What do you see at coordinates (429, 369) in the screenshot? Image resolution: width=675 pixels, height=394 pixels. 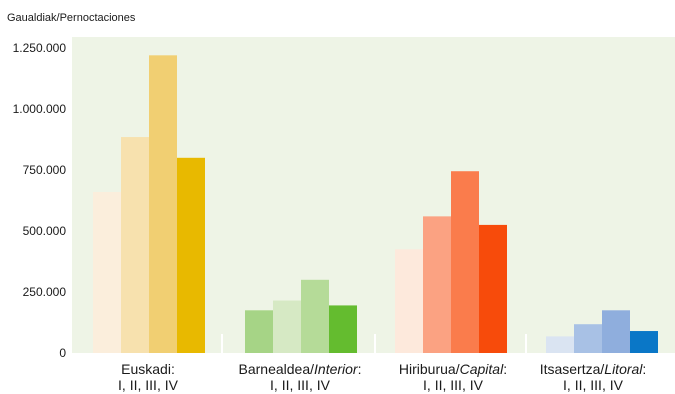 I see `category-name: Hiriburua/` at bounding box center [429, 369].